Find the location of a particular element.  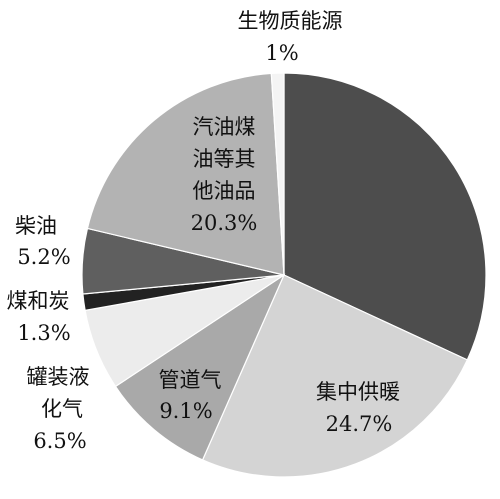

slice-value-text: 9.1% is located at coordinates (185, 411).